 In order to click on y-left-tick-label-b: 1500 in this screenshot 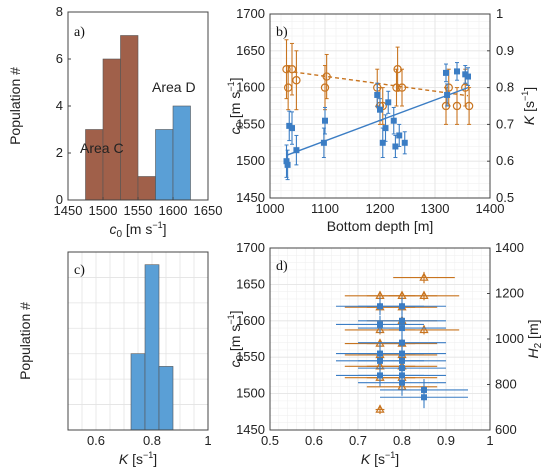, I will do `click(250, 160)`.